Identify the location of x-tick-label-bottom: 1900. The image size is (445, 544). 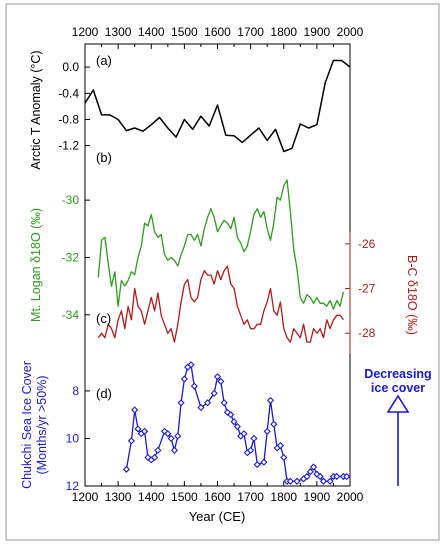
(317, 497).